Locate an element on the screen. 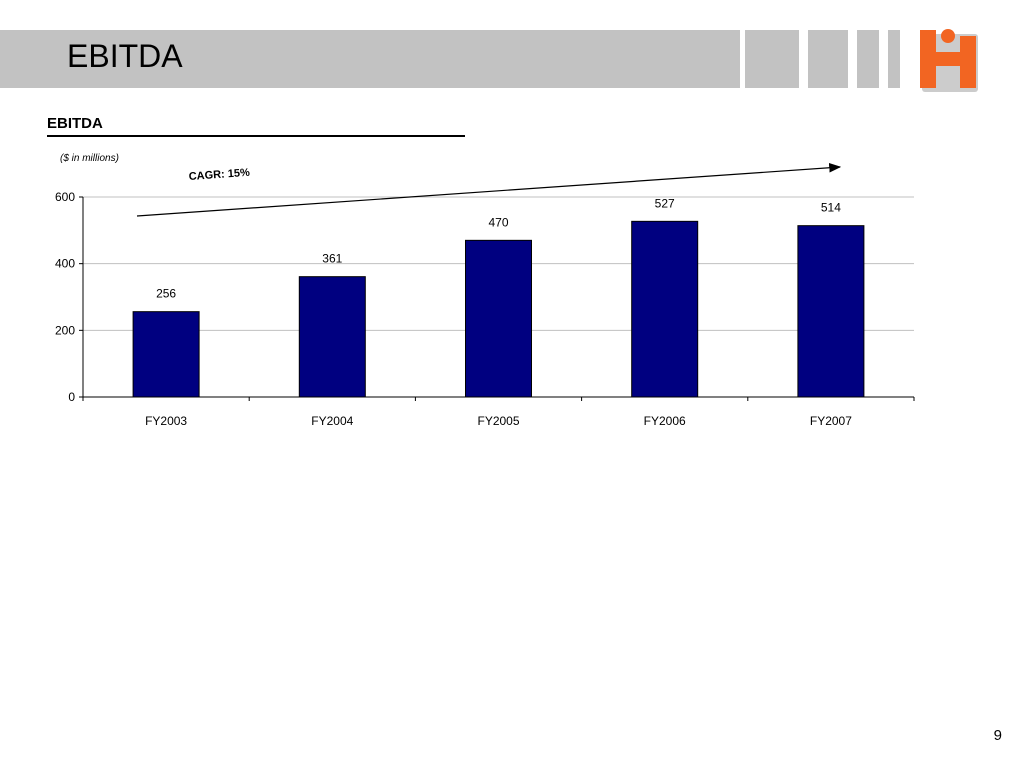  y-tick-label: 400 is located at coordinates (65, 264).